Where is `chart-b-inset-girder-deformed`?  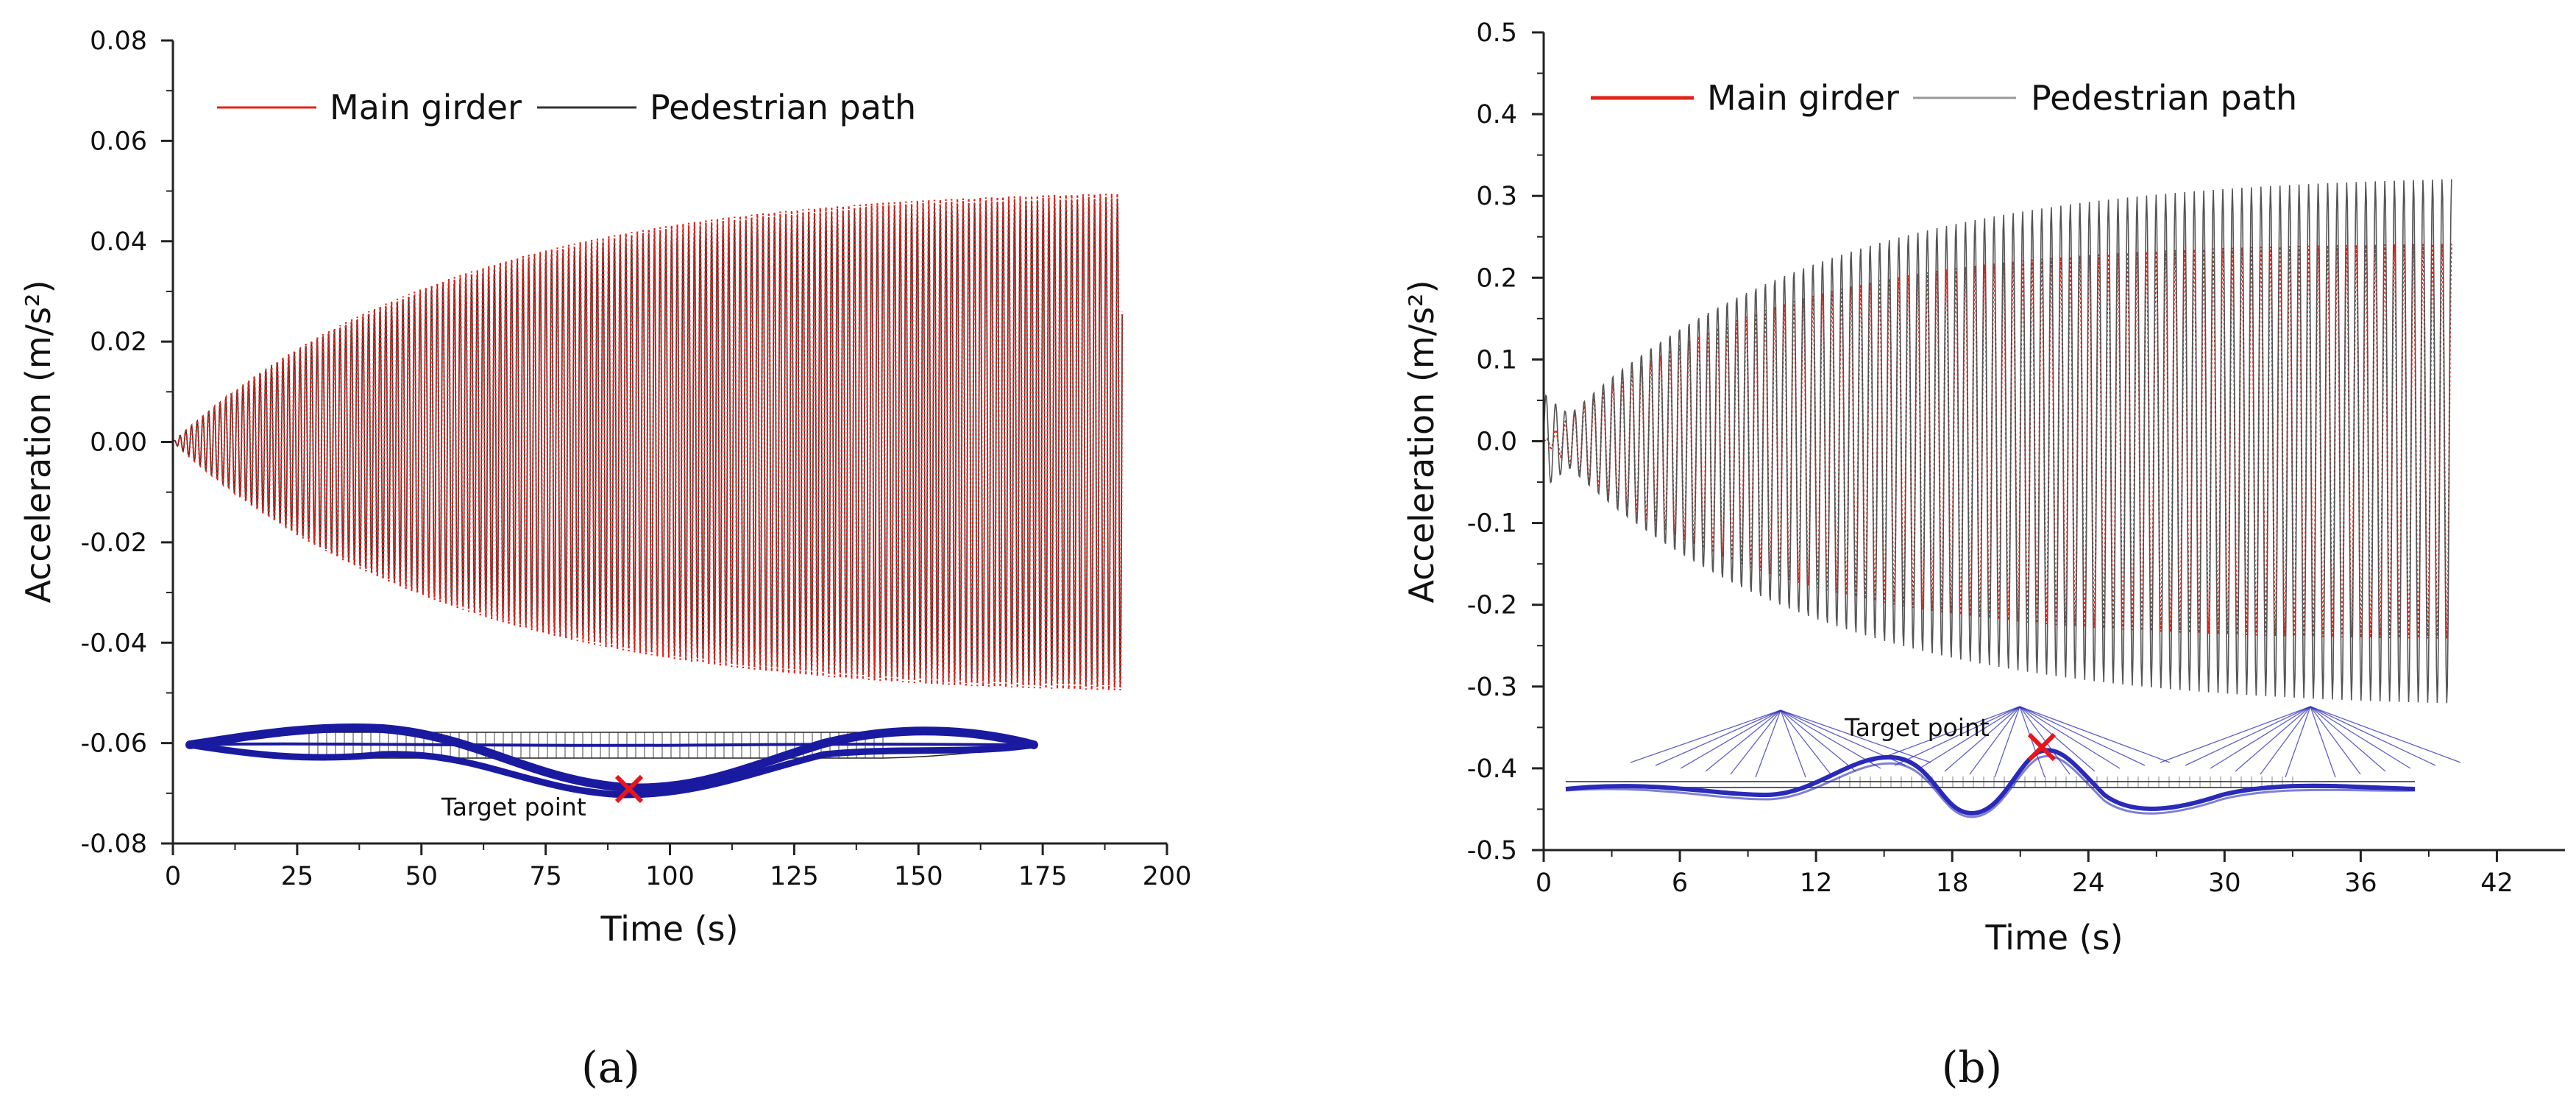 chart-b-inset-girder-deformed is located at coordinates (1990, 782).